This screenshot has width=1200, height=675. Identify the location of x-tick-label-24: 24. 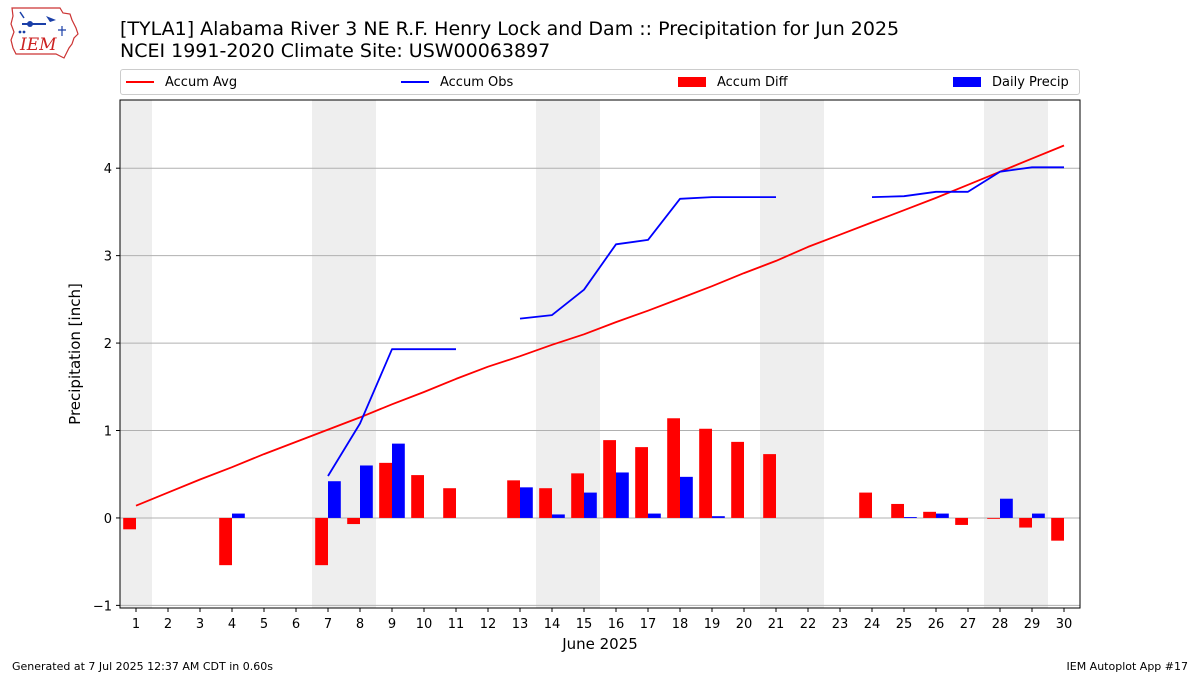
(872, 624).